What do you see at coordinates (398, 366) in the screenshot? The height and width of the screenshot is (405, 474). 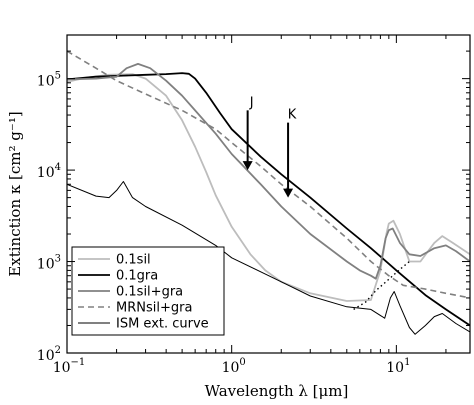 I see `x-tick-label: 10¹` at bounding box center [398, 366].